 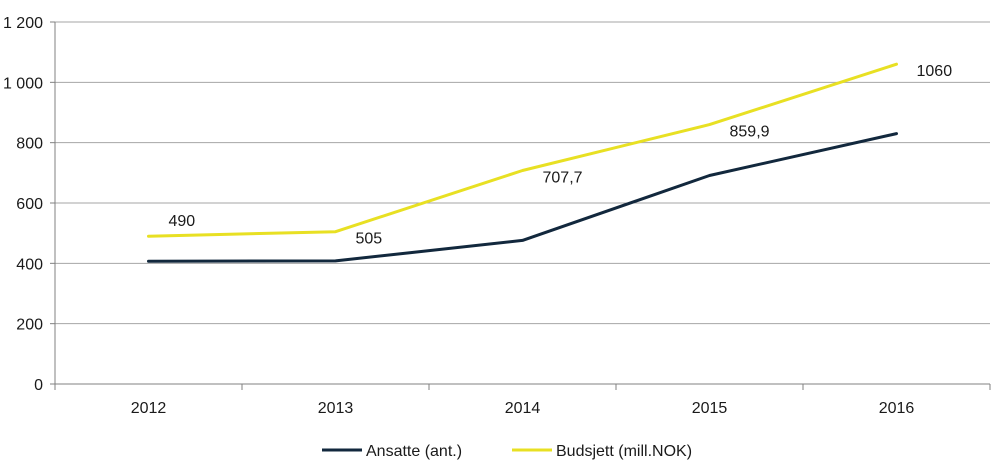 What do you see at coordinates (29, 264) in the screenshot?
I see `y-tick-label: 400` at bounding box center [29, 264].